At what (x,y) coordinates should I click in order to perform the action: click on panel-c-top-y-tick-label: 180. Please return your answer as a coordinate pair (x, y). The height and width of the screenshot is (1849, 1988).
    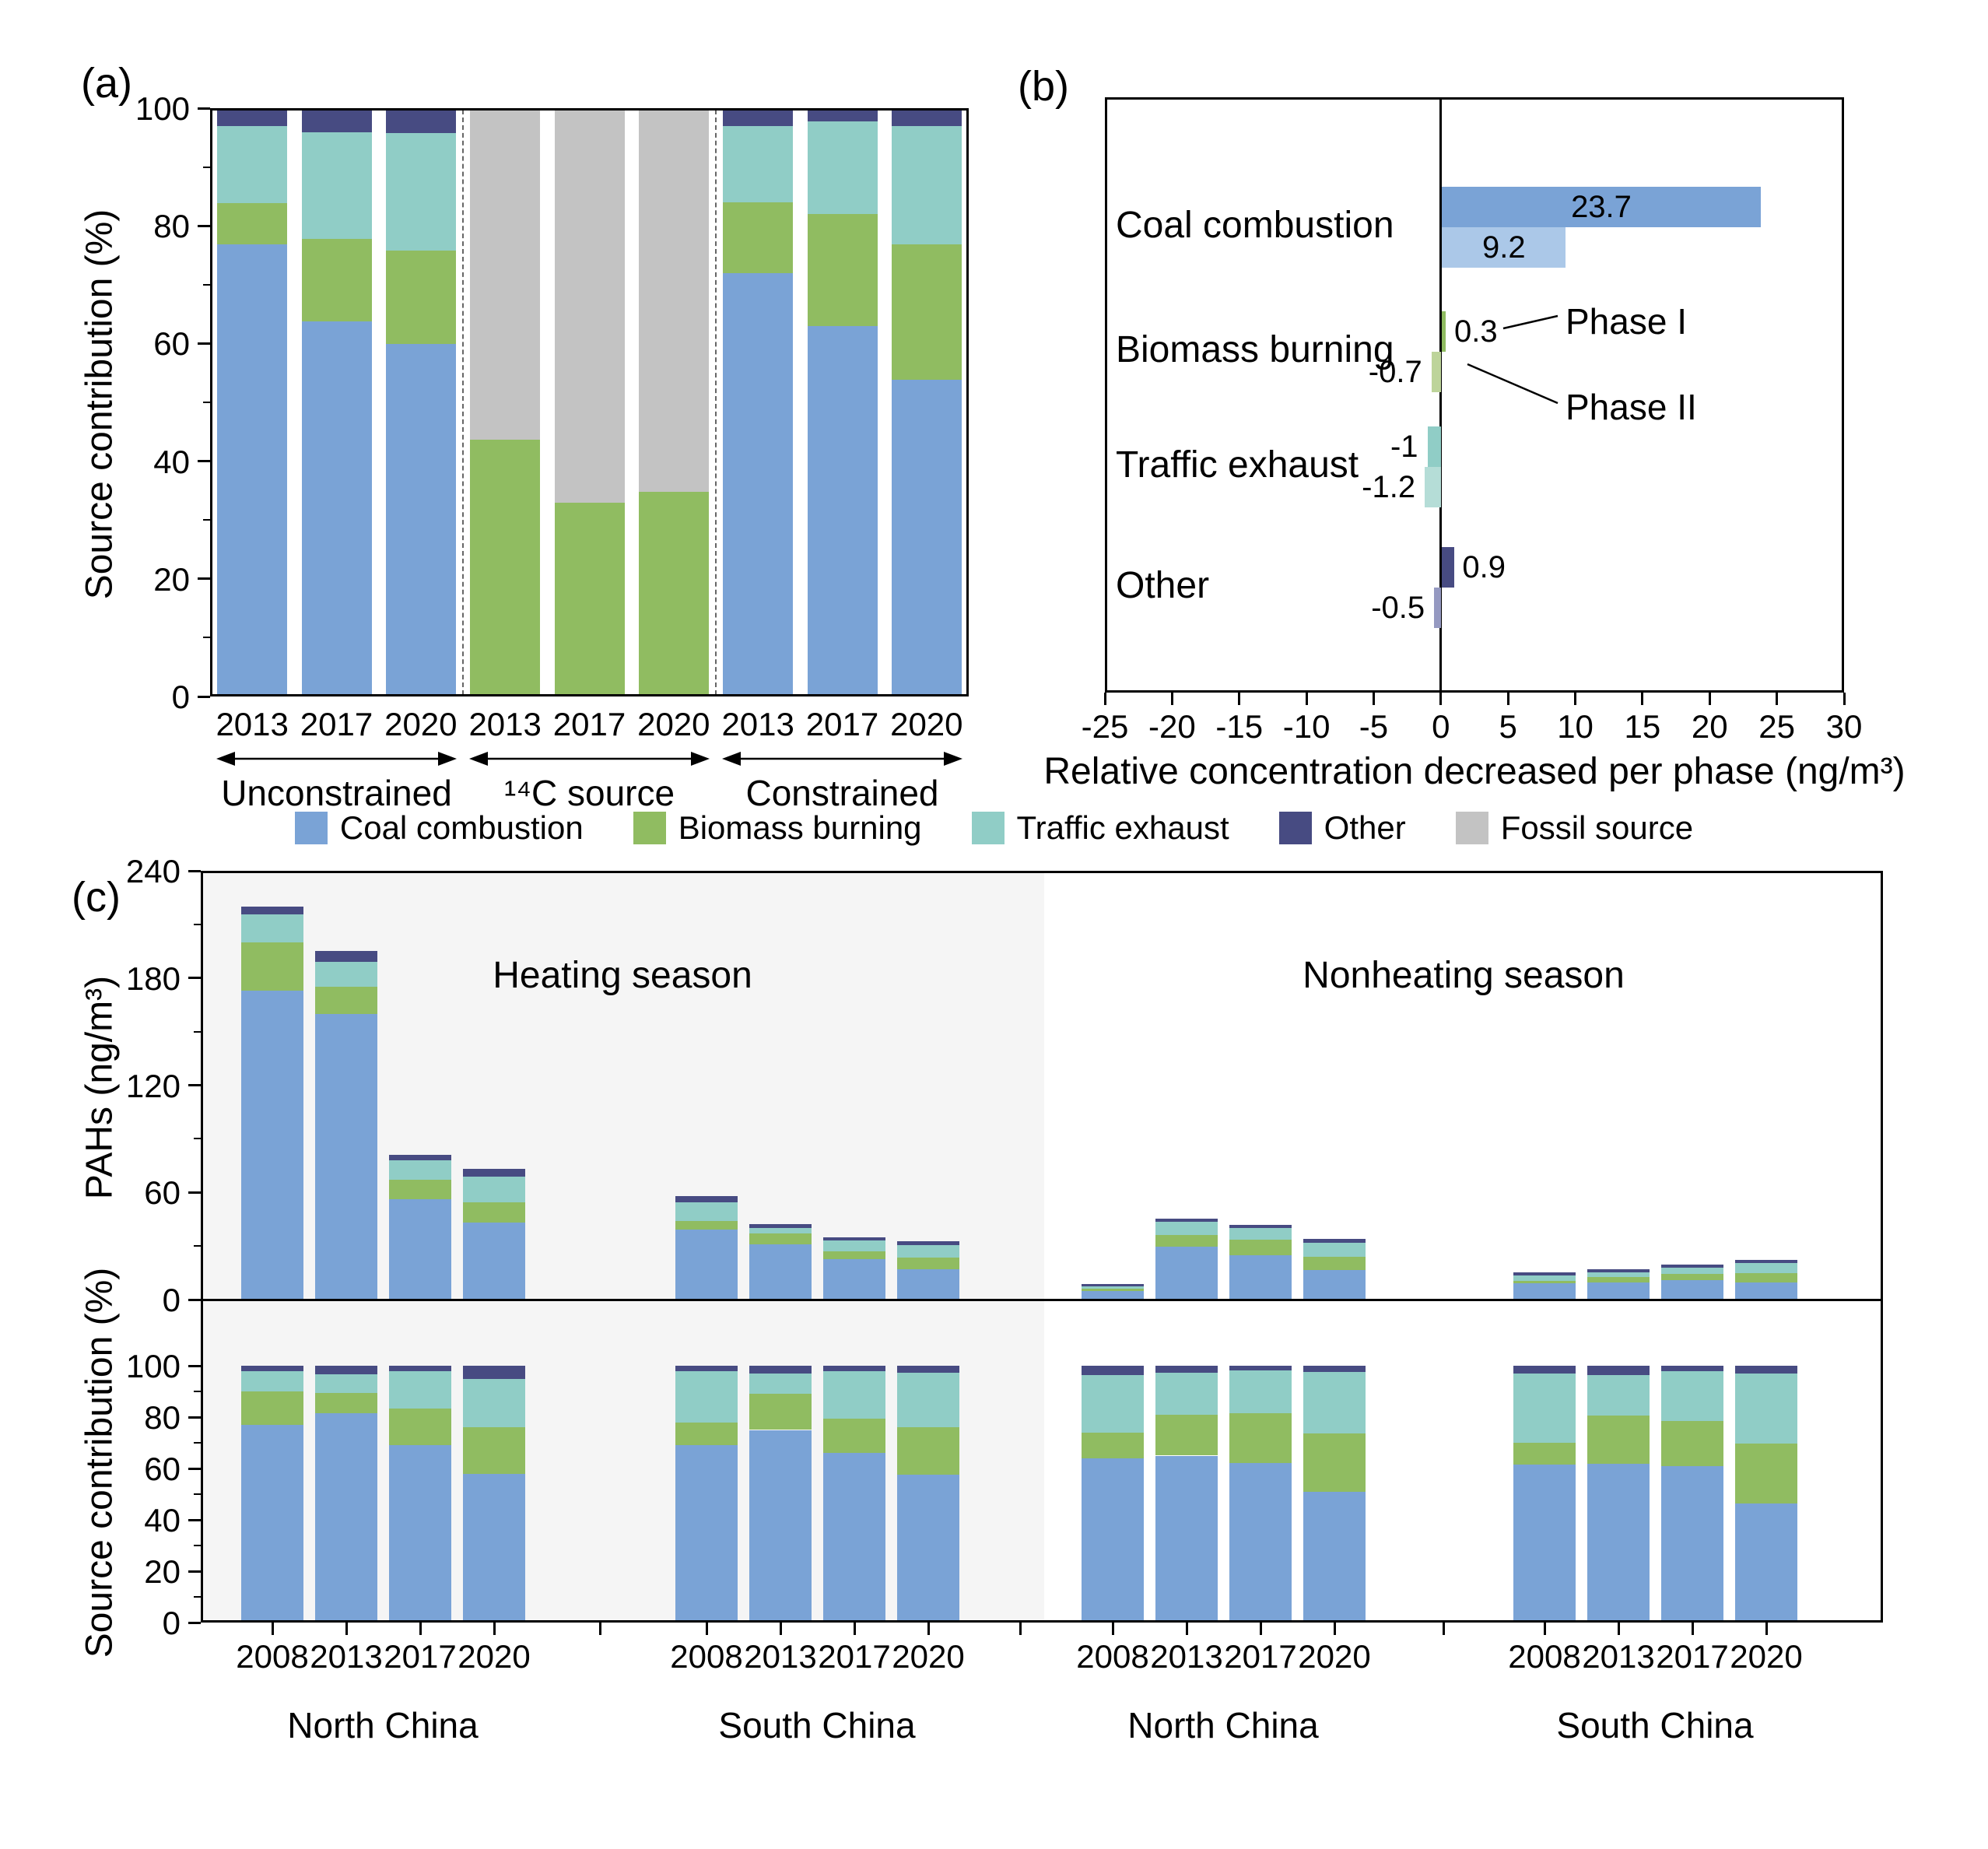
    Looking at the image, I should click on (153, 979).